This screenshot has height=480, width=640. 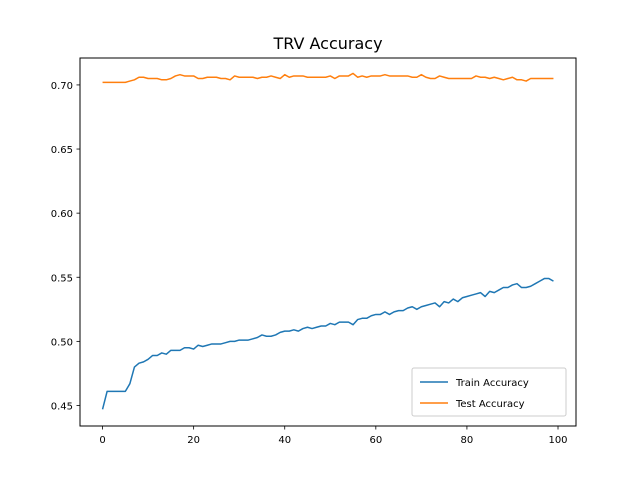 I want to click on series-line-test-accuracy, so click(x=328, y=78).